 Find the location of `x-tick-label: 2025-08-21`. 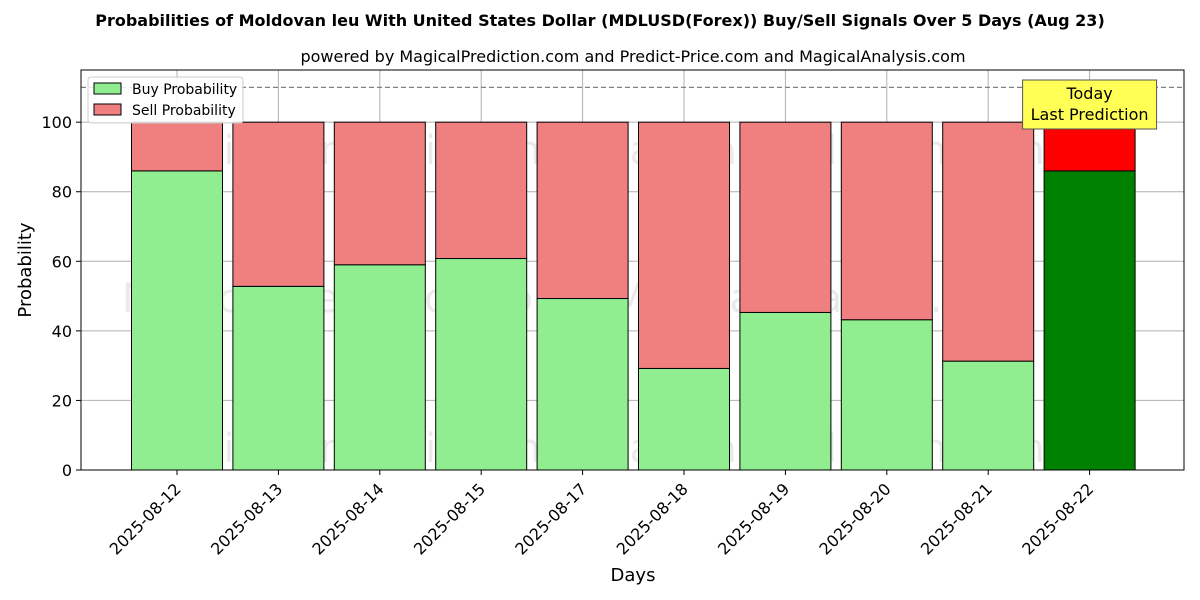

x-tick-label: 2025-08-21 is located at coordinates (956, 518).